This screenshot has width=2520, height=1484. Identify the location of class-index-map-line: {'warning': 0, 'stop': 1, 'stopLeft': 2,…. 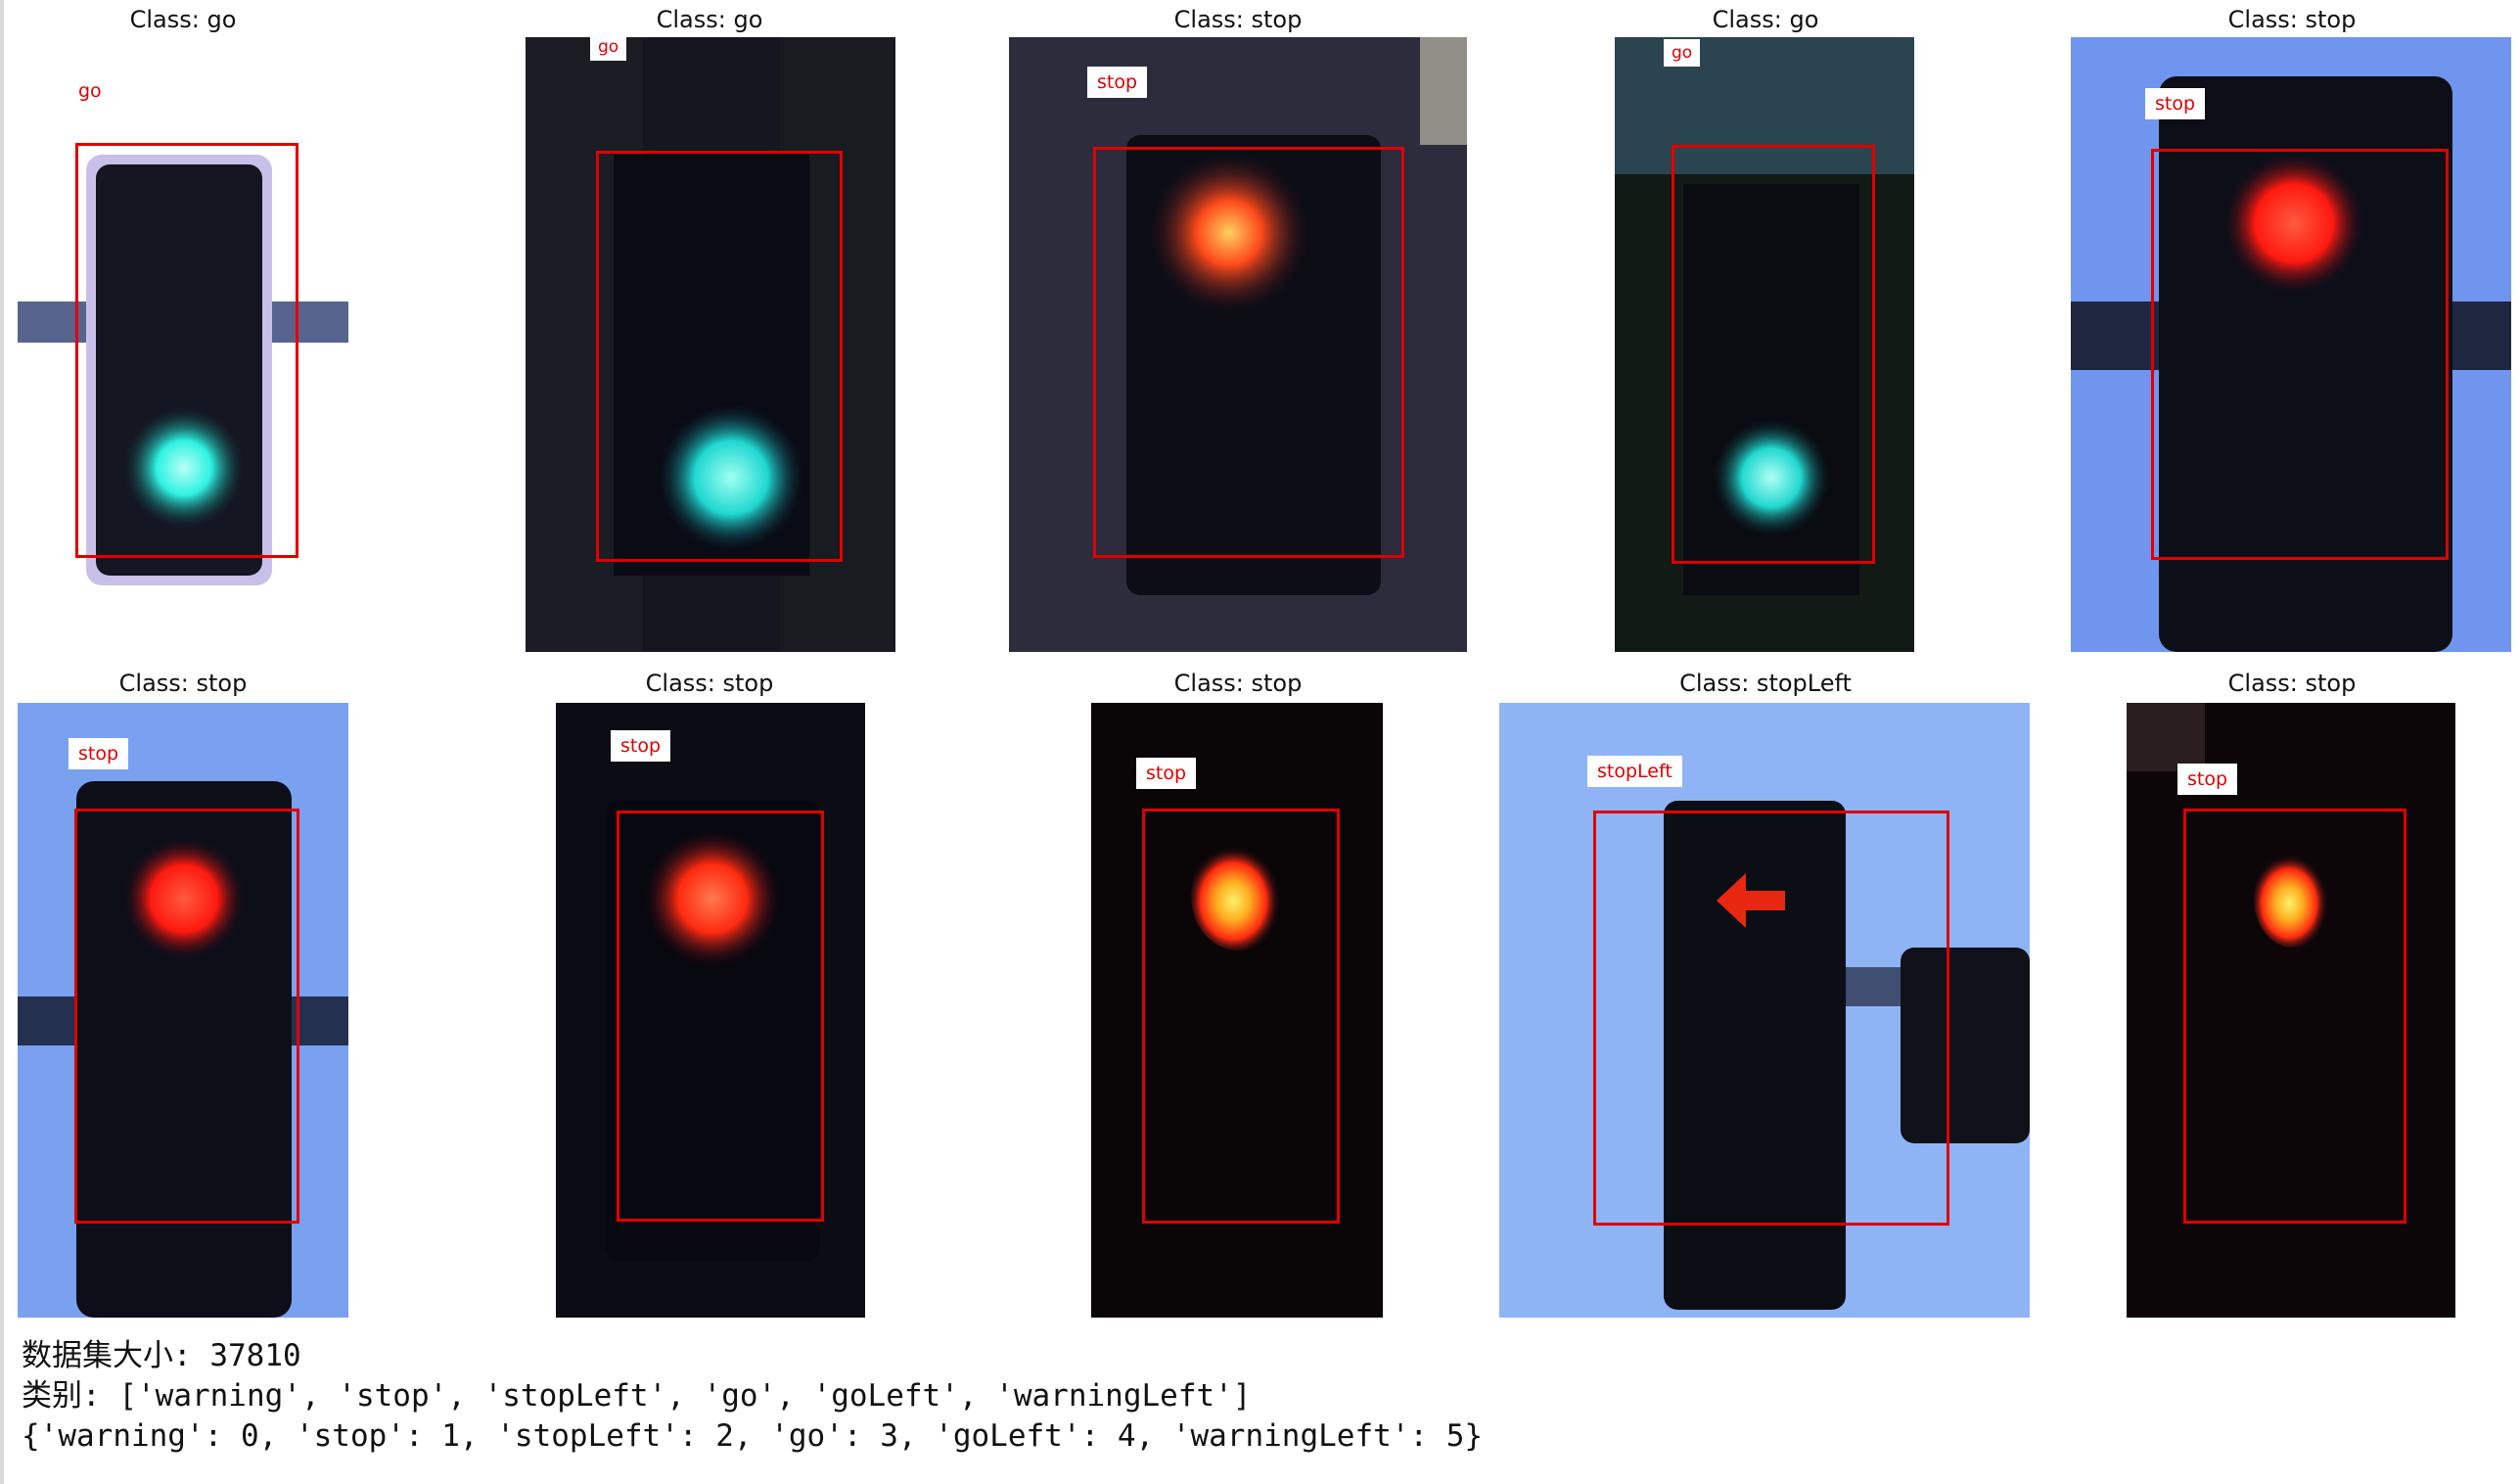
(753, 1436).